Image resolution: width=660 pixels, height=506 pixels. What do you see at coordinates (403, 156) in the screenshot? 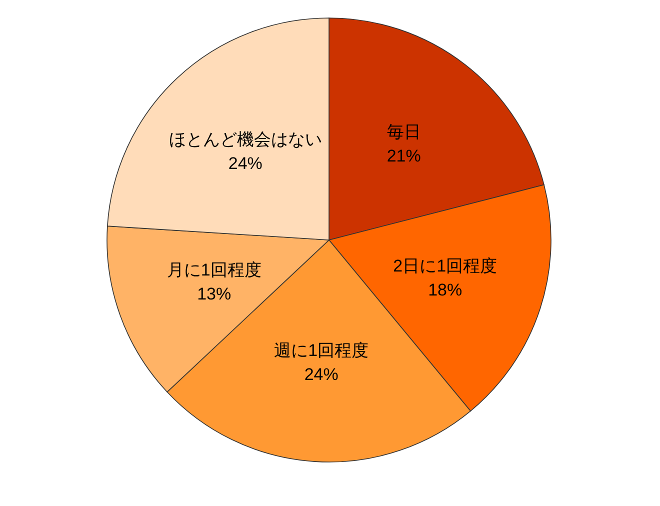
I see `data-label: 21%` at bounding box center [403, 156].